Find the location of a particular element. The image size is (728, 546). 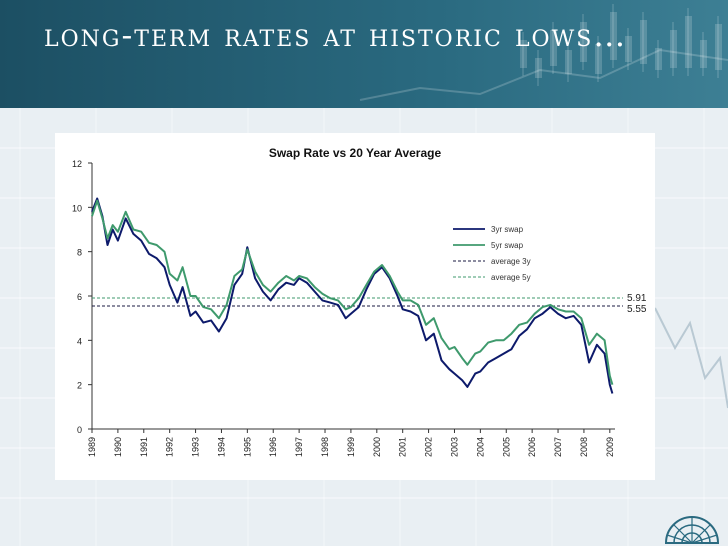

x-tick-label: 2004 is located at coordinates (480, 447).